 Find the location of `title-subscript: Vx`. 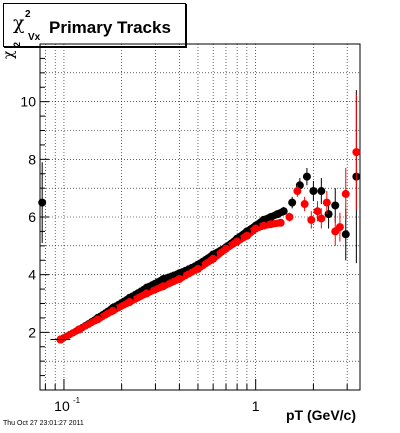

title-subscript: Vx is located at coordinates (34, 37).